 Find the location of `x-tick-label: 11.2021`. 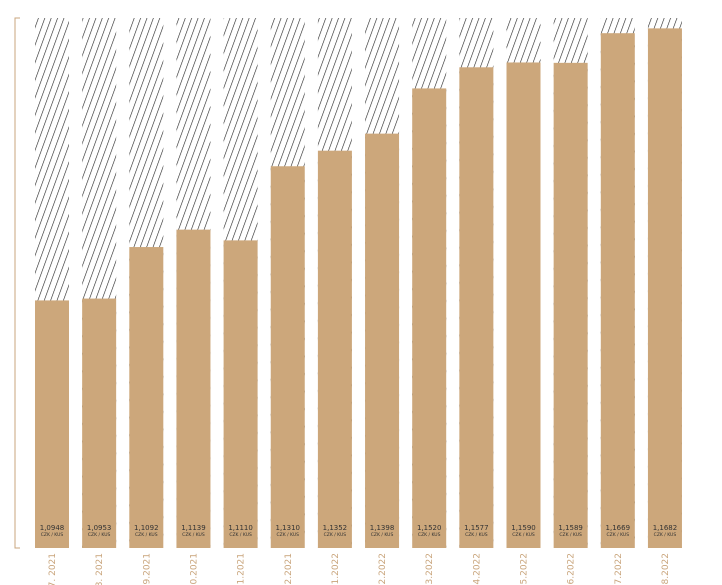

x-tick-label: 11.2021 is located at coordinates (242, 569).